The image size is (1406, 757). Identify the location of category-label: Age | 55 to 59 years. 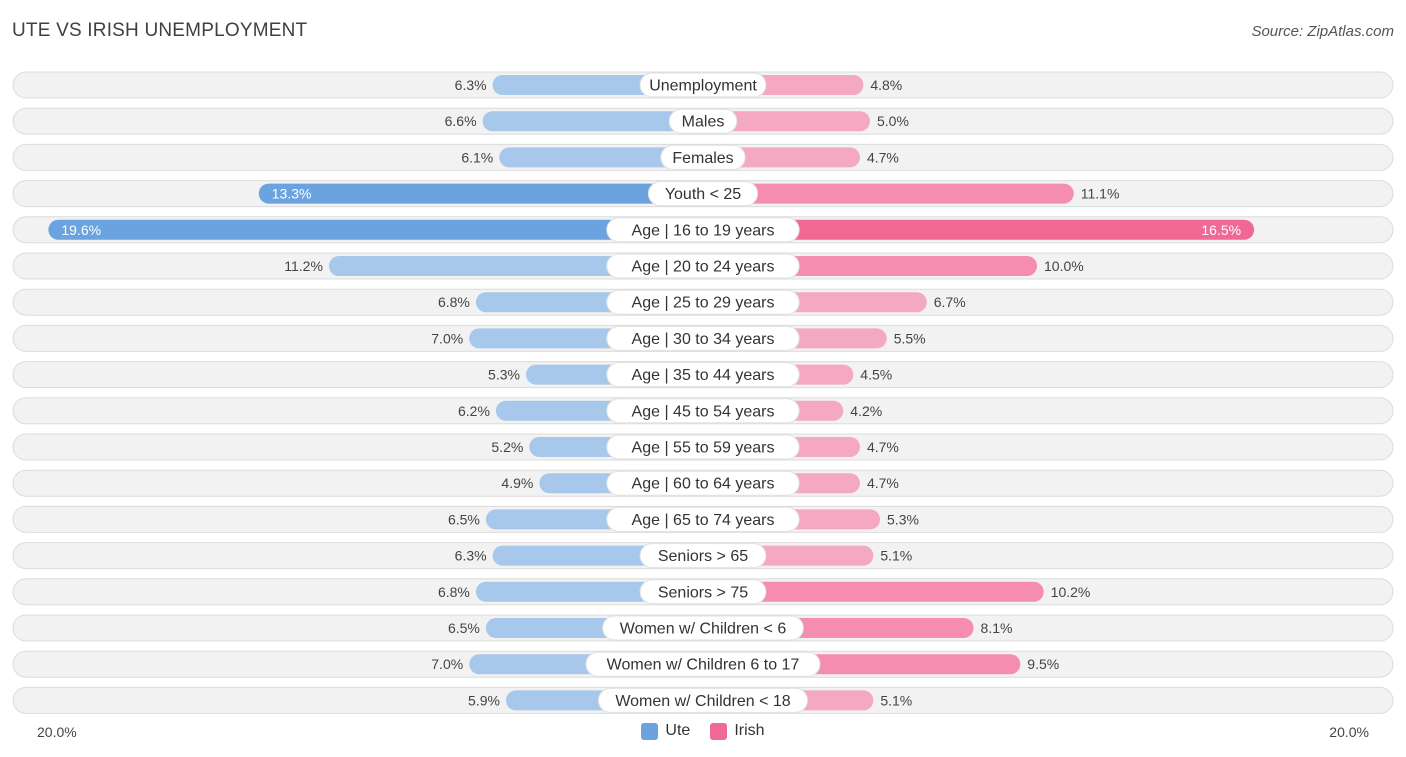
(703, 448).